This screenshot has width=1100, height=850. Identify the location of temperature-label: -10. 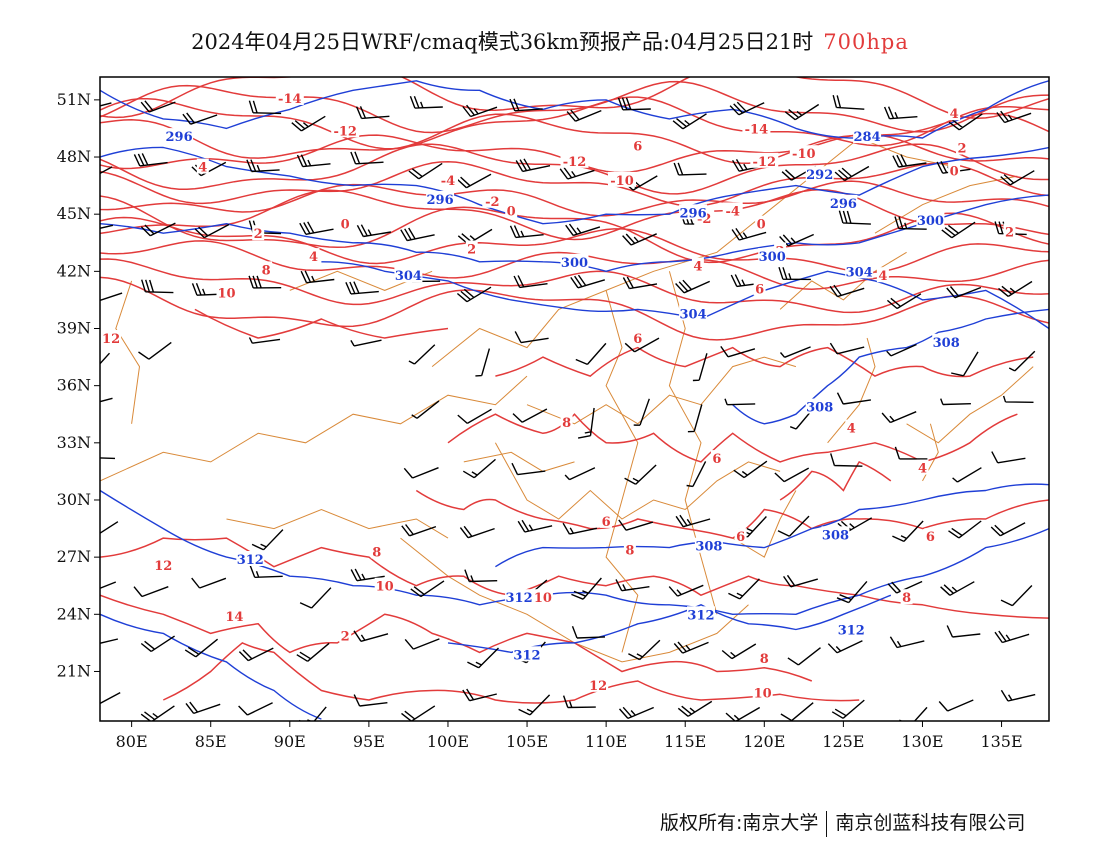
(622, 181).